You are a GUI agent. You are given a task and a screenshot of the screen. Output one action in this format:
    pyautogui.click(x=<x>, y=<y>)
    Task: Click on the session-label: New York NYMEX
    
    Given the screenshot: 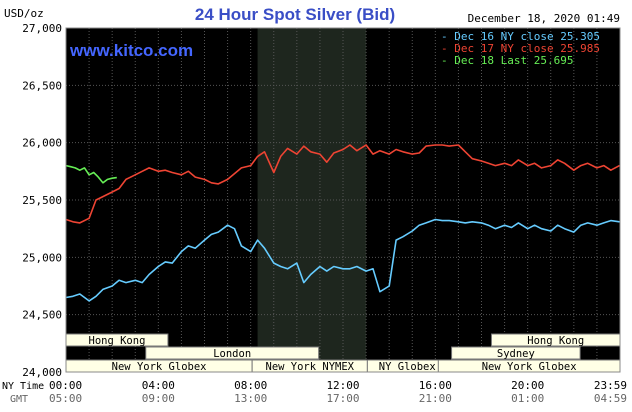 What is the action you would take?
    pyautogui.click(x=310, y=367)
    